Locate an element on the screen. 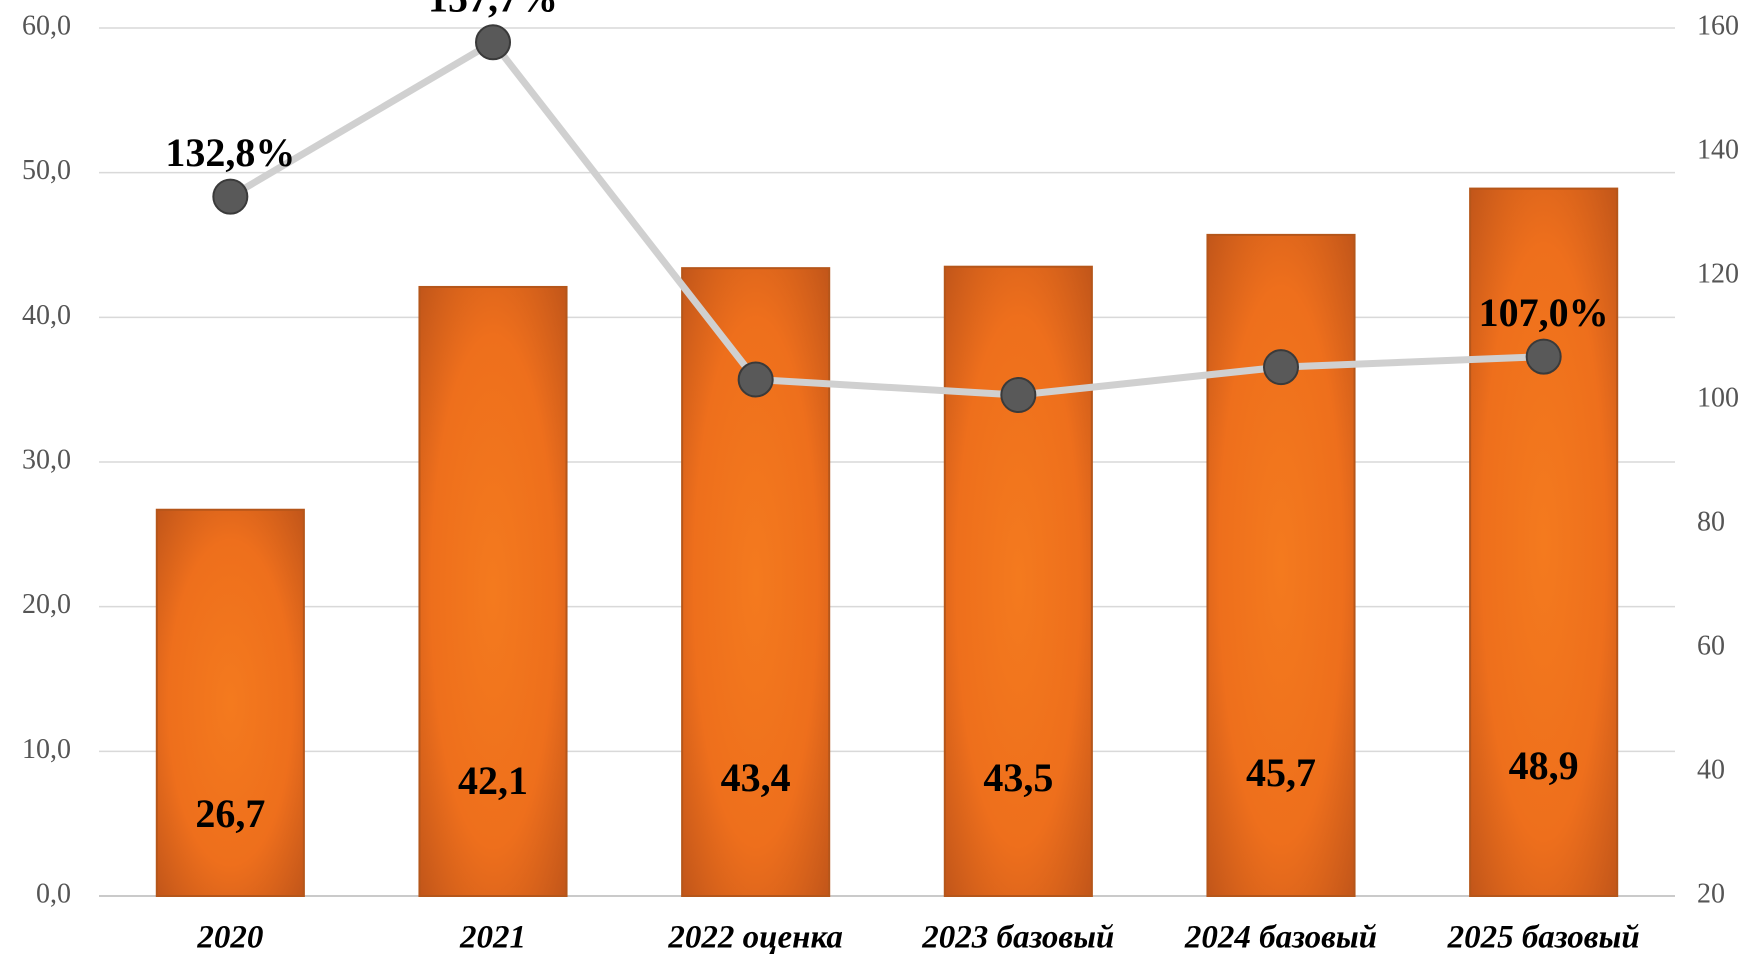 This screenshot has height=957, width=1757. value-label: 45,7 is located at coordinates (1281, 772).